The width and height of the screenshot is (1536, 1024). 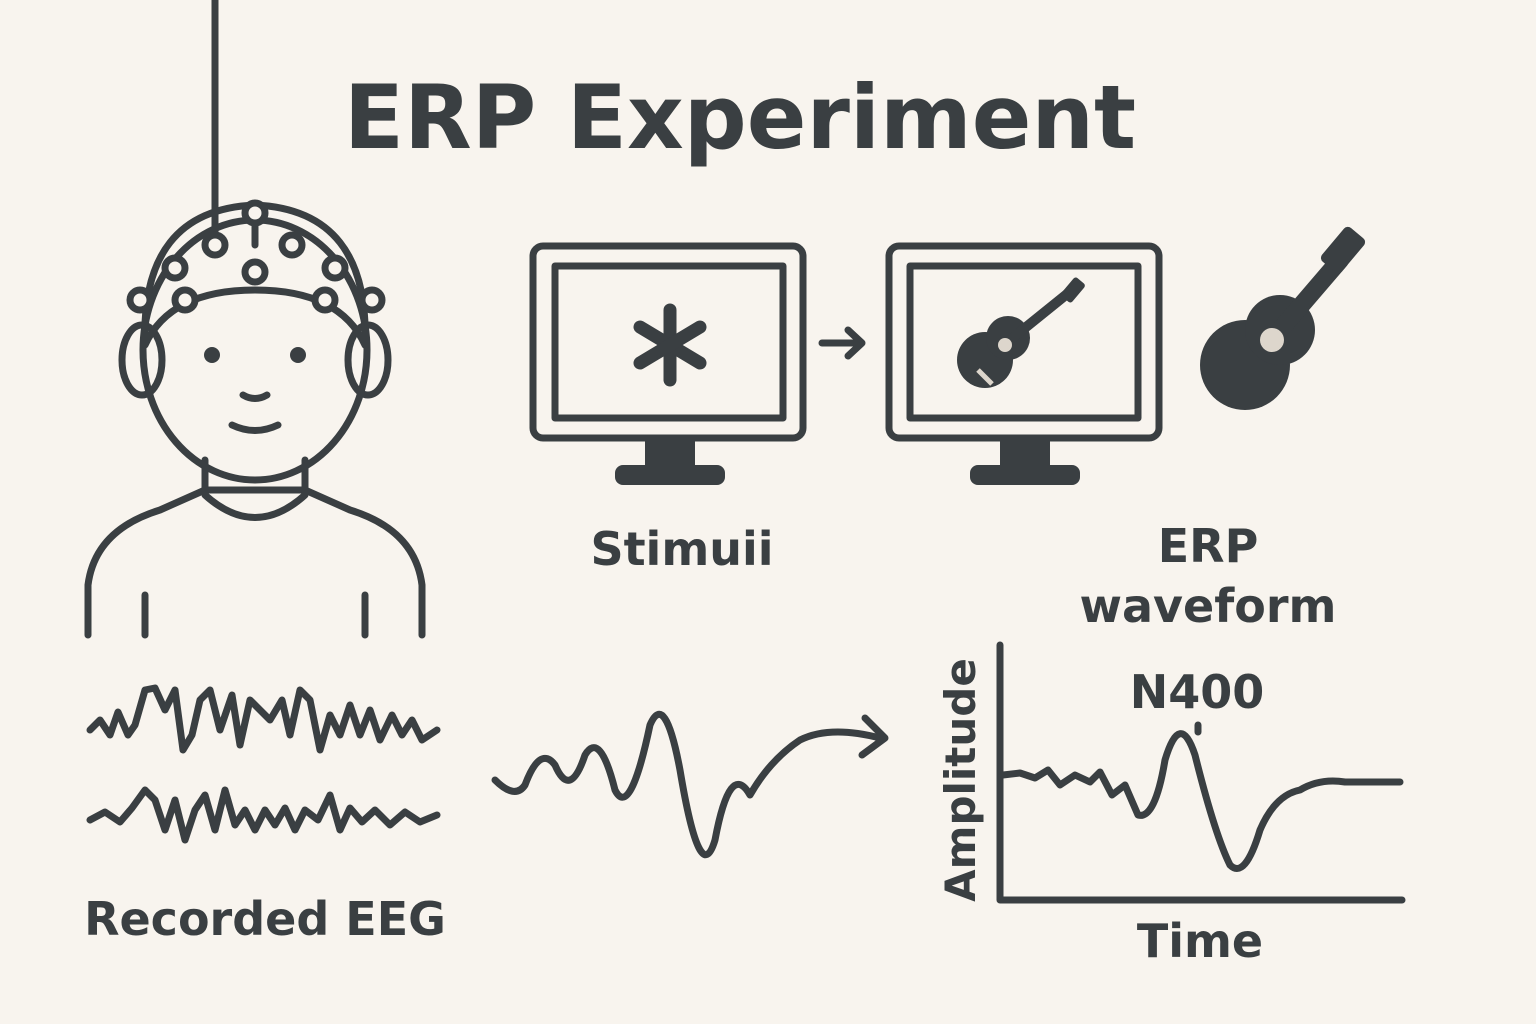 I want to click on stimuli-label: Stimuii, so click(x=681, y=549).